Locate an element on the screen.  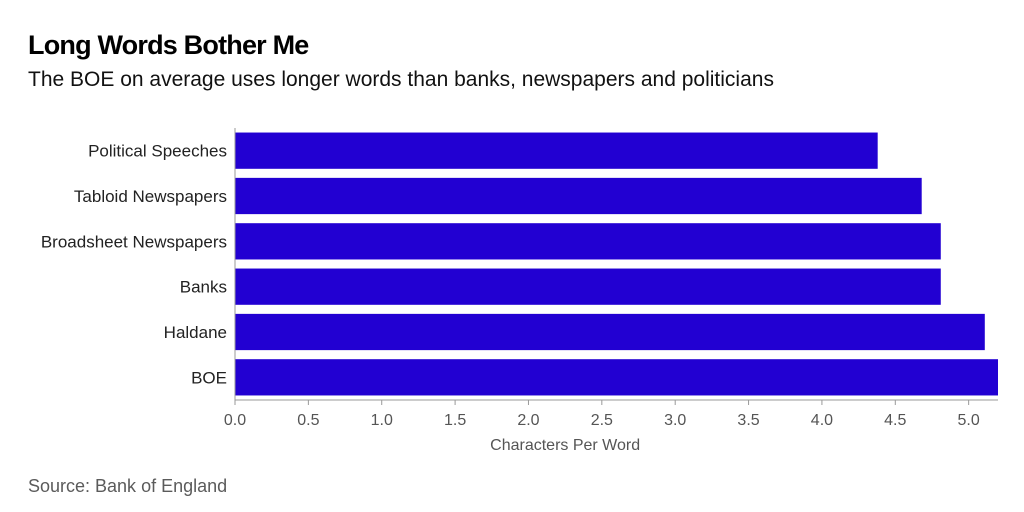
category-label: Tabloid Newspapers is located at coordinates (150, 196).